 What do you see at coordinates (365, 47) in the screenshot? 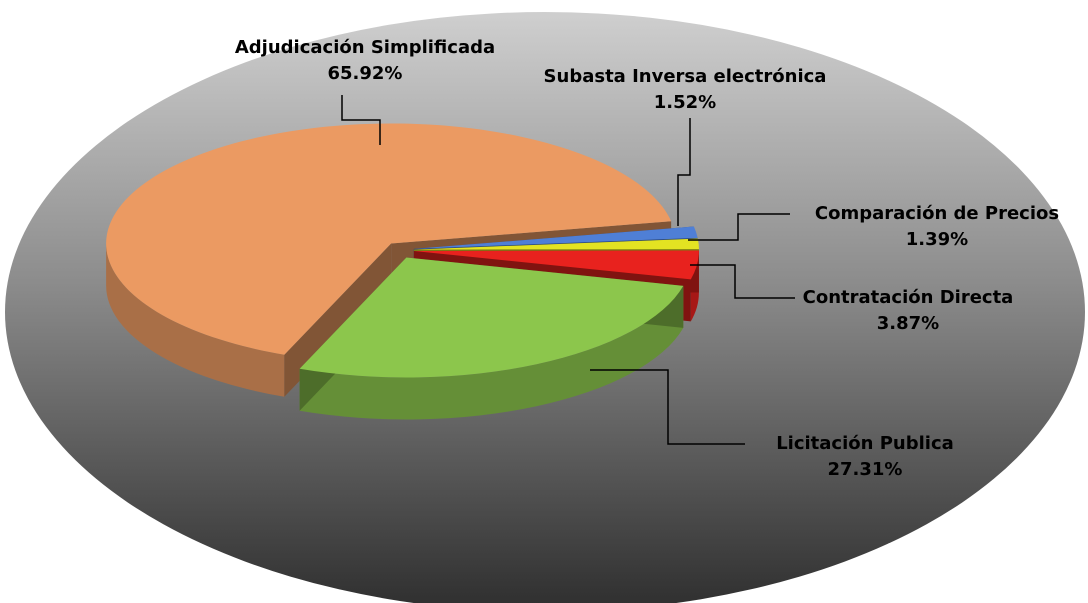
I see `slice-label: Adjudicación Simplificada` at bounding box center [365, 47].